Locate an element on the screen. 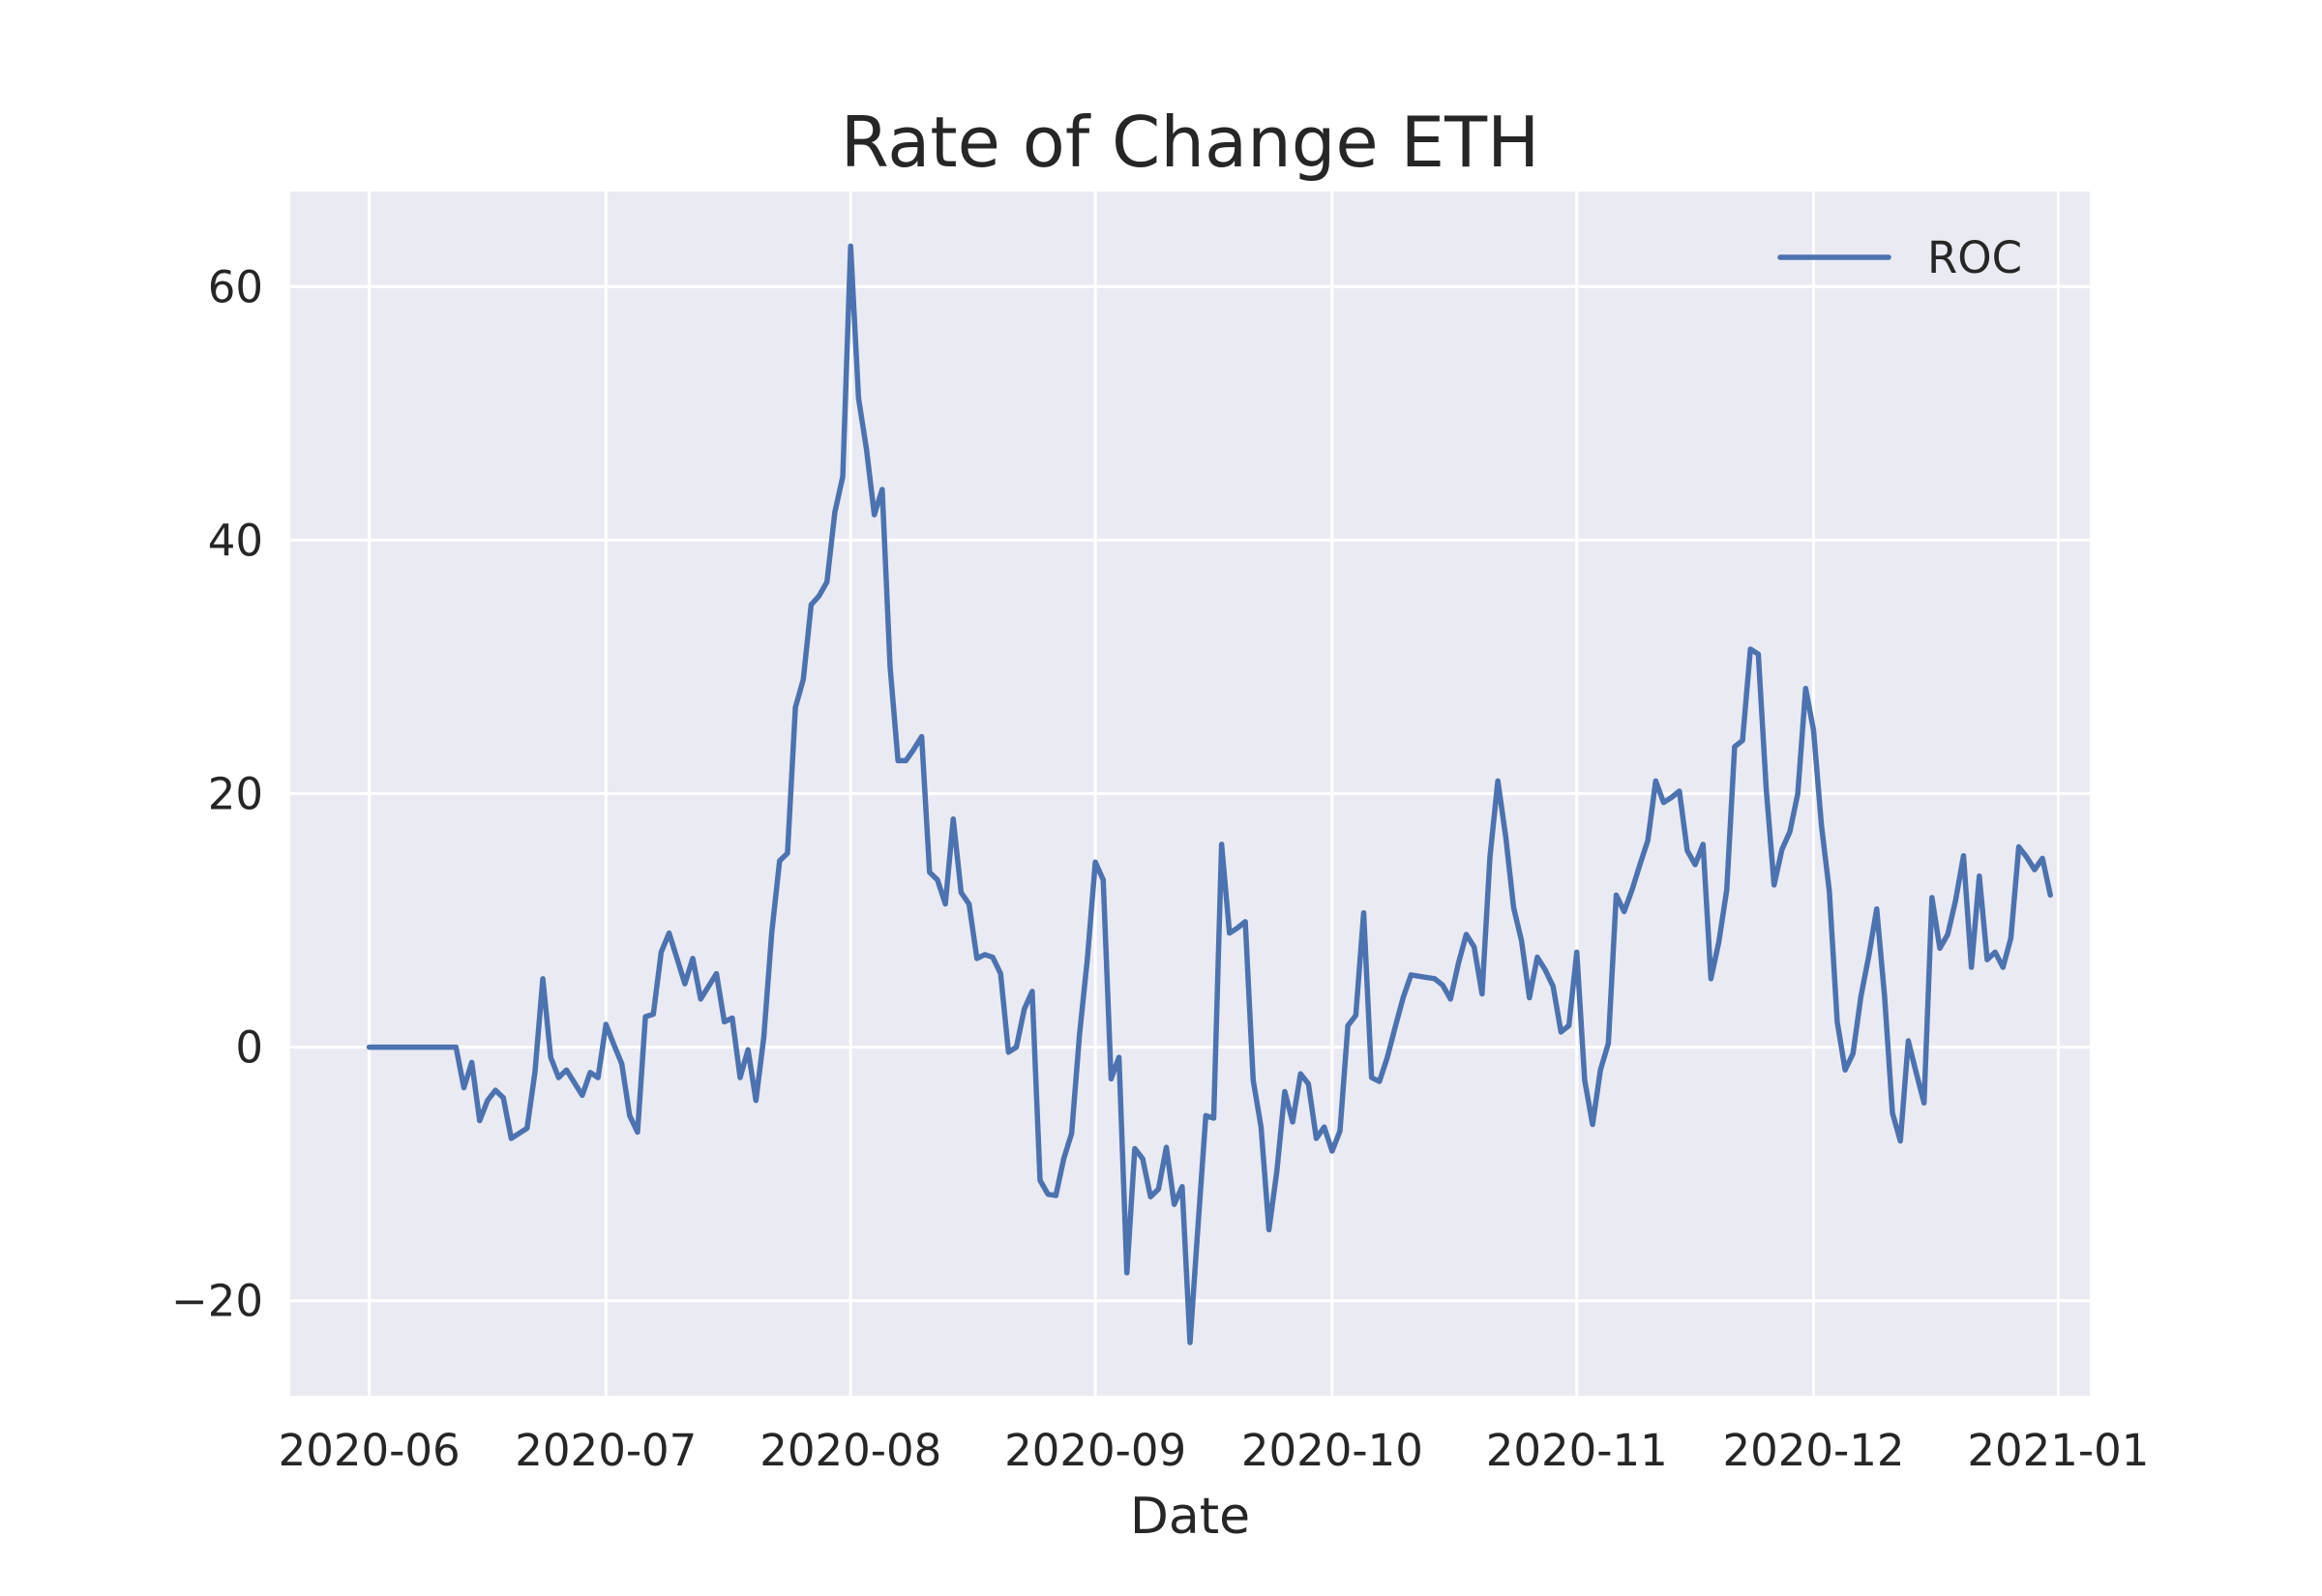 This screenshot has width=2322, height=1596. y-tick-labels: −20 0 20 40 60 is located at coordinates (217, 793).